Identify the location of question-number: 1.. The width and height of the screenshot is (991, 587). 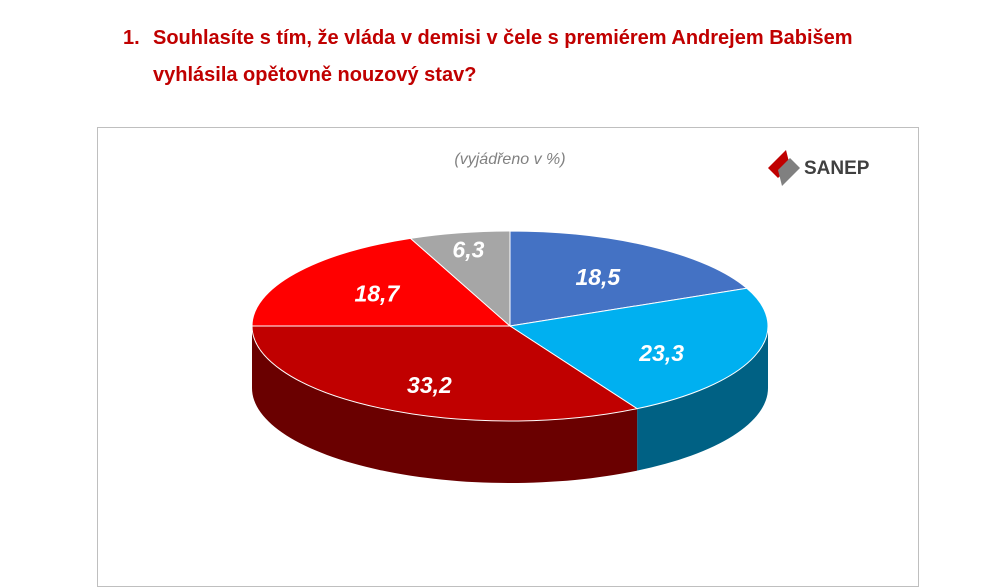
(131, 38).